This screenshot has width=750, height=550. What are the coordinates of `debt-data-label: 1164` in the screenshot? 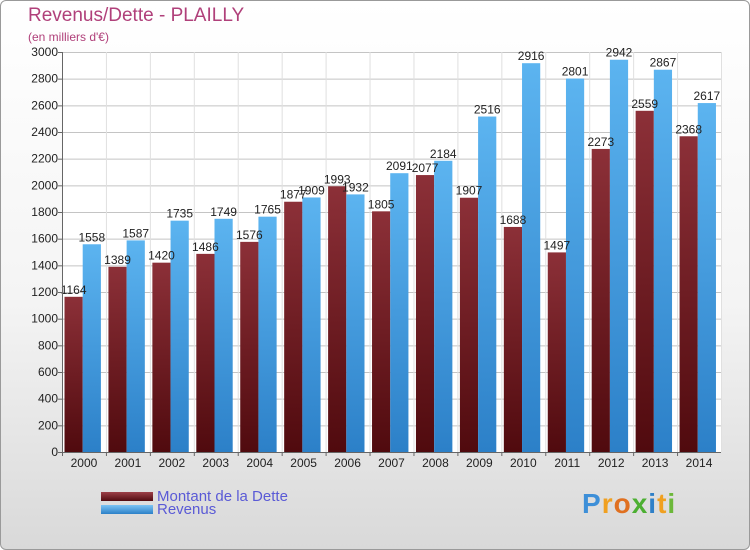 It's located at (74, 290).